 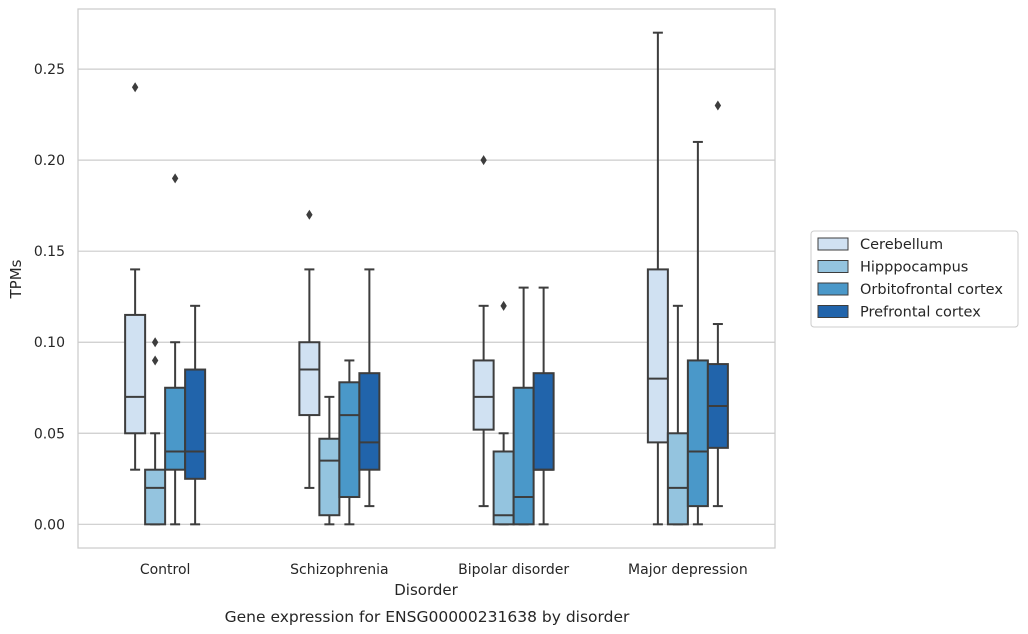 I want to click on x-tick-label: Bipolar disorder, so click(x=513, y=570).